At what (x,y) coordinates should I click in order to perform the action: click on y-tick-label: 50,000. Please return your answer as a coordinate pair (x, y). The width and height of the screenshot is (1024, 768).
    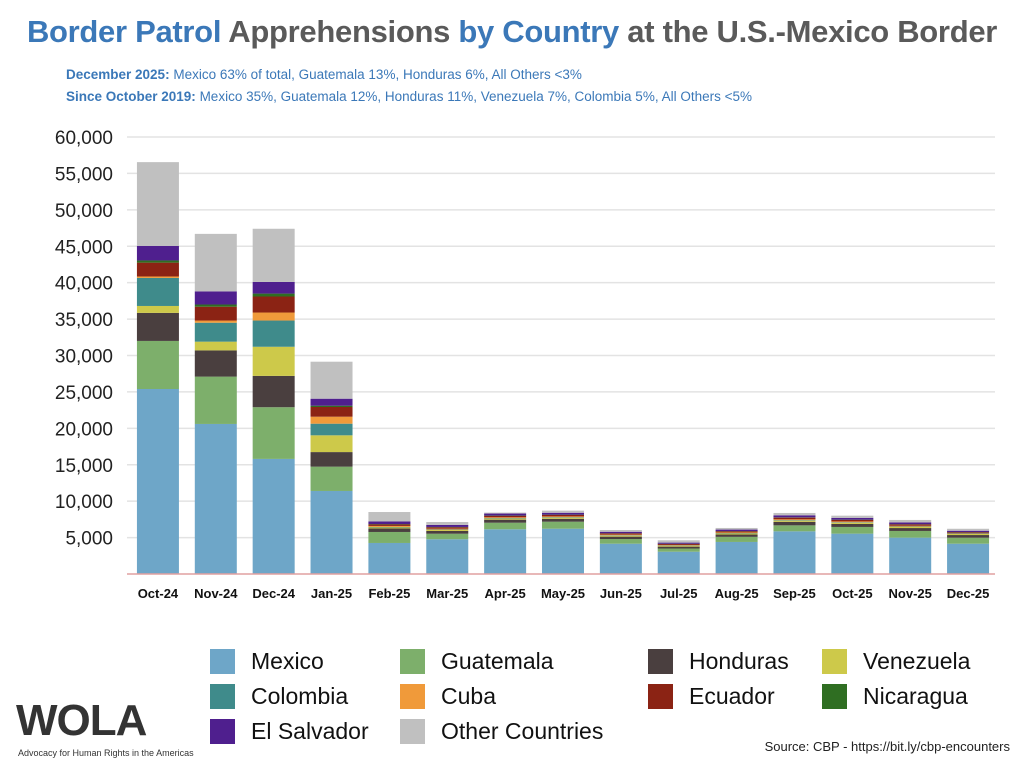
    Looking at the image, I should click on (84, 211).